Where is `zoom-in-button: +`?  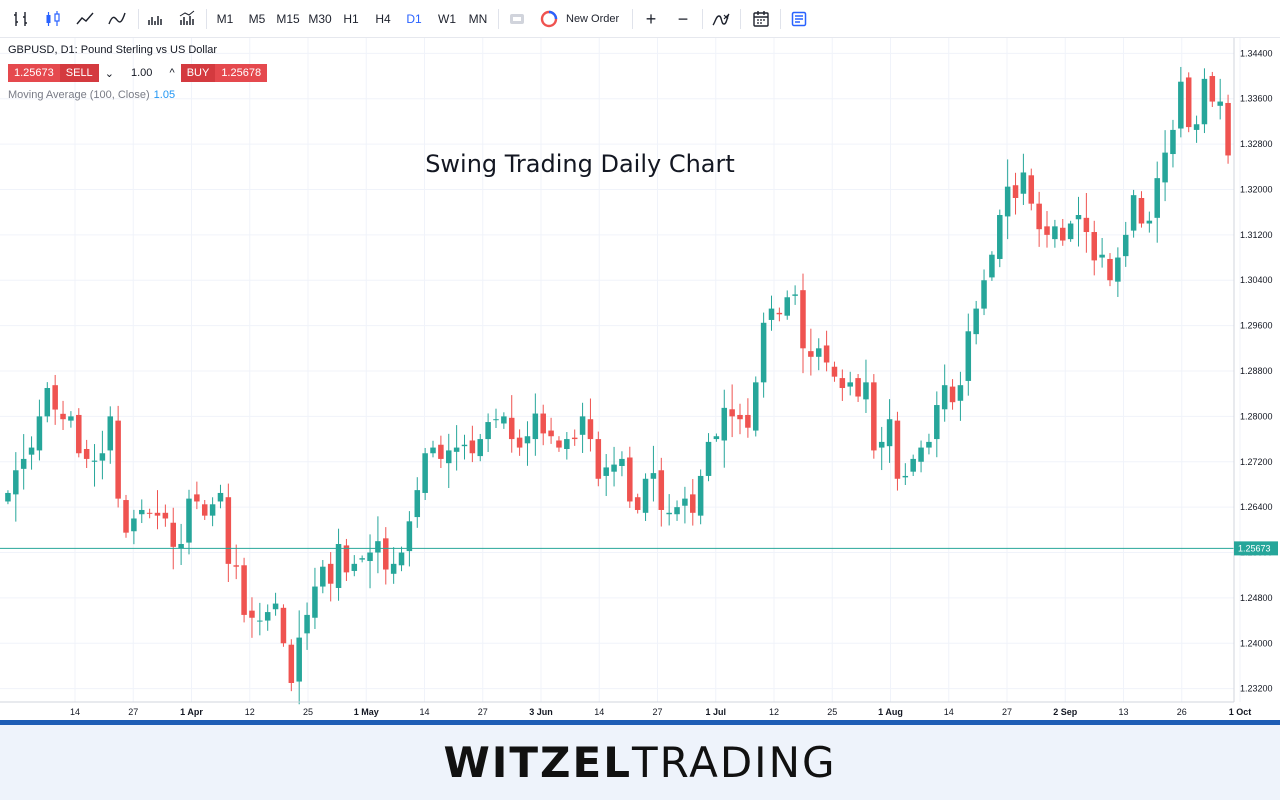 zoom-in-button: + is located at coordinates (651, 18).